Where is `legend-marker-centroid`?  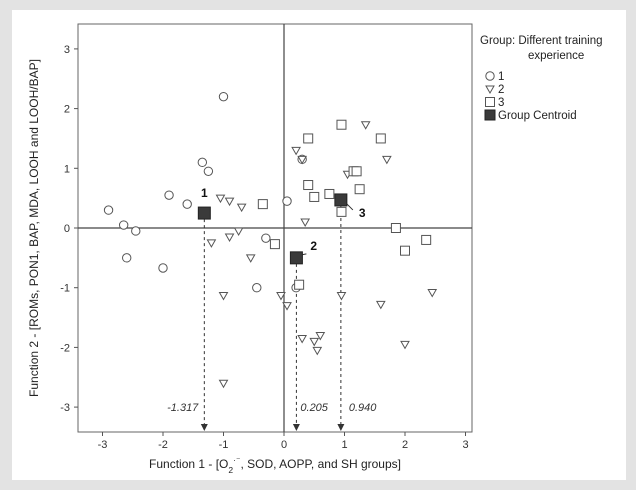 legend-marker-centroid is located at coordinates (490, 115).